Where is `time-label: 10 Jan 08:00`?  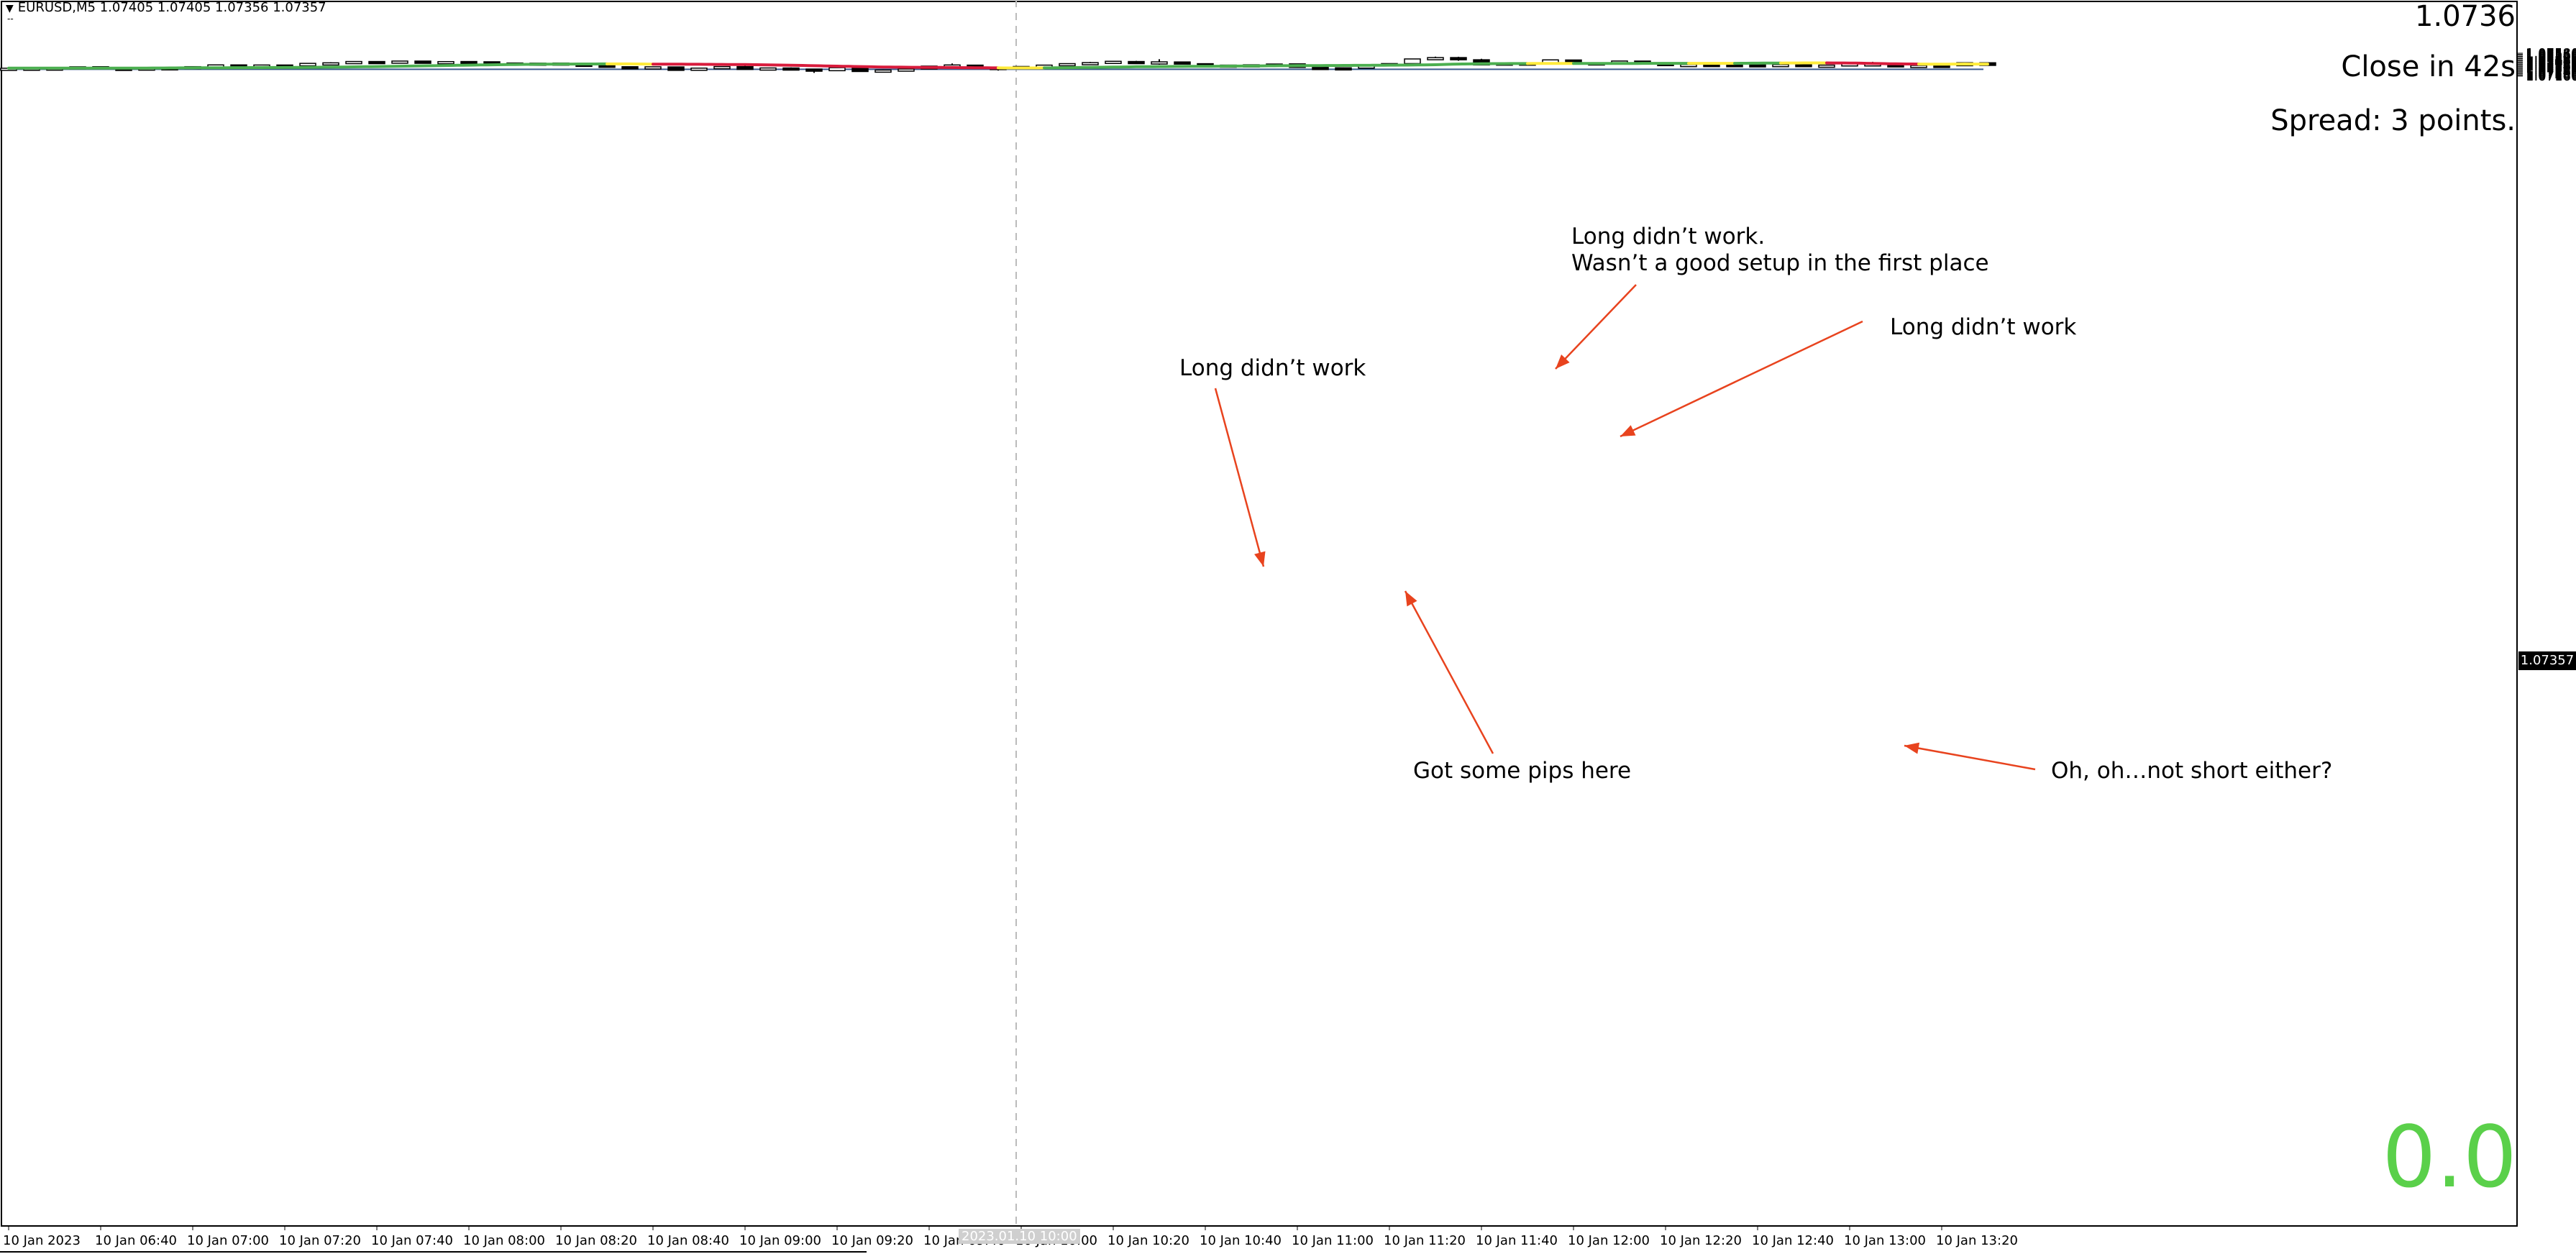
time-label: 10 Jan 08:00 is located at coordinates (504, 1240).